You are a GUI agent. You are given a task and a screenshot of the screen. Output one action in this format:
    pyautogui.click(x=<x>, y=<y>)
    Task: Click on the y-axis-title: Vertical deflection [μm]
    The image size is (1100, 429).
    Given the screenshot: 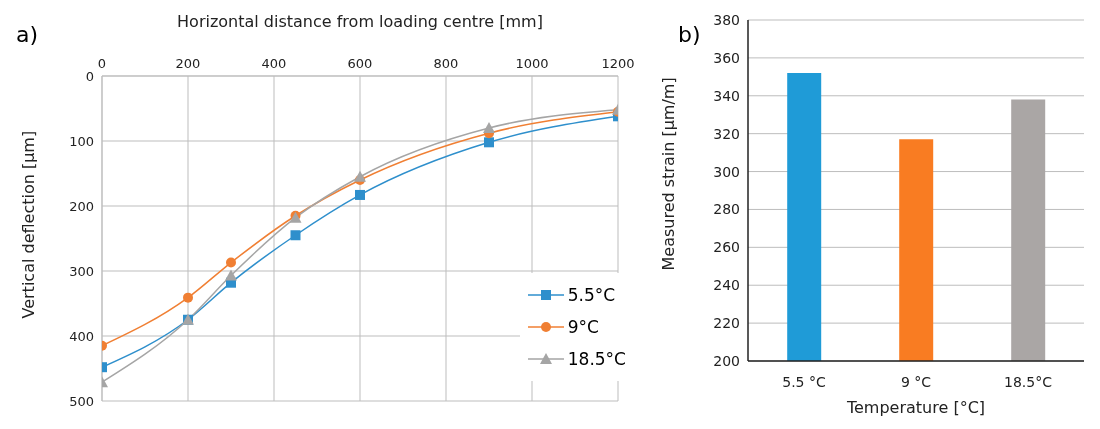 What is the action you would take?
    pyautogui.click(x=28, y=224)
    